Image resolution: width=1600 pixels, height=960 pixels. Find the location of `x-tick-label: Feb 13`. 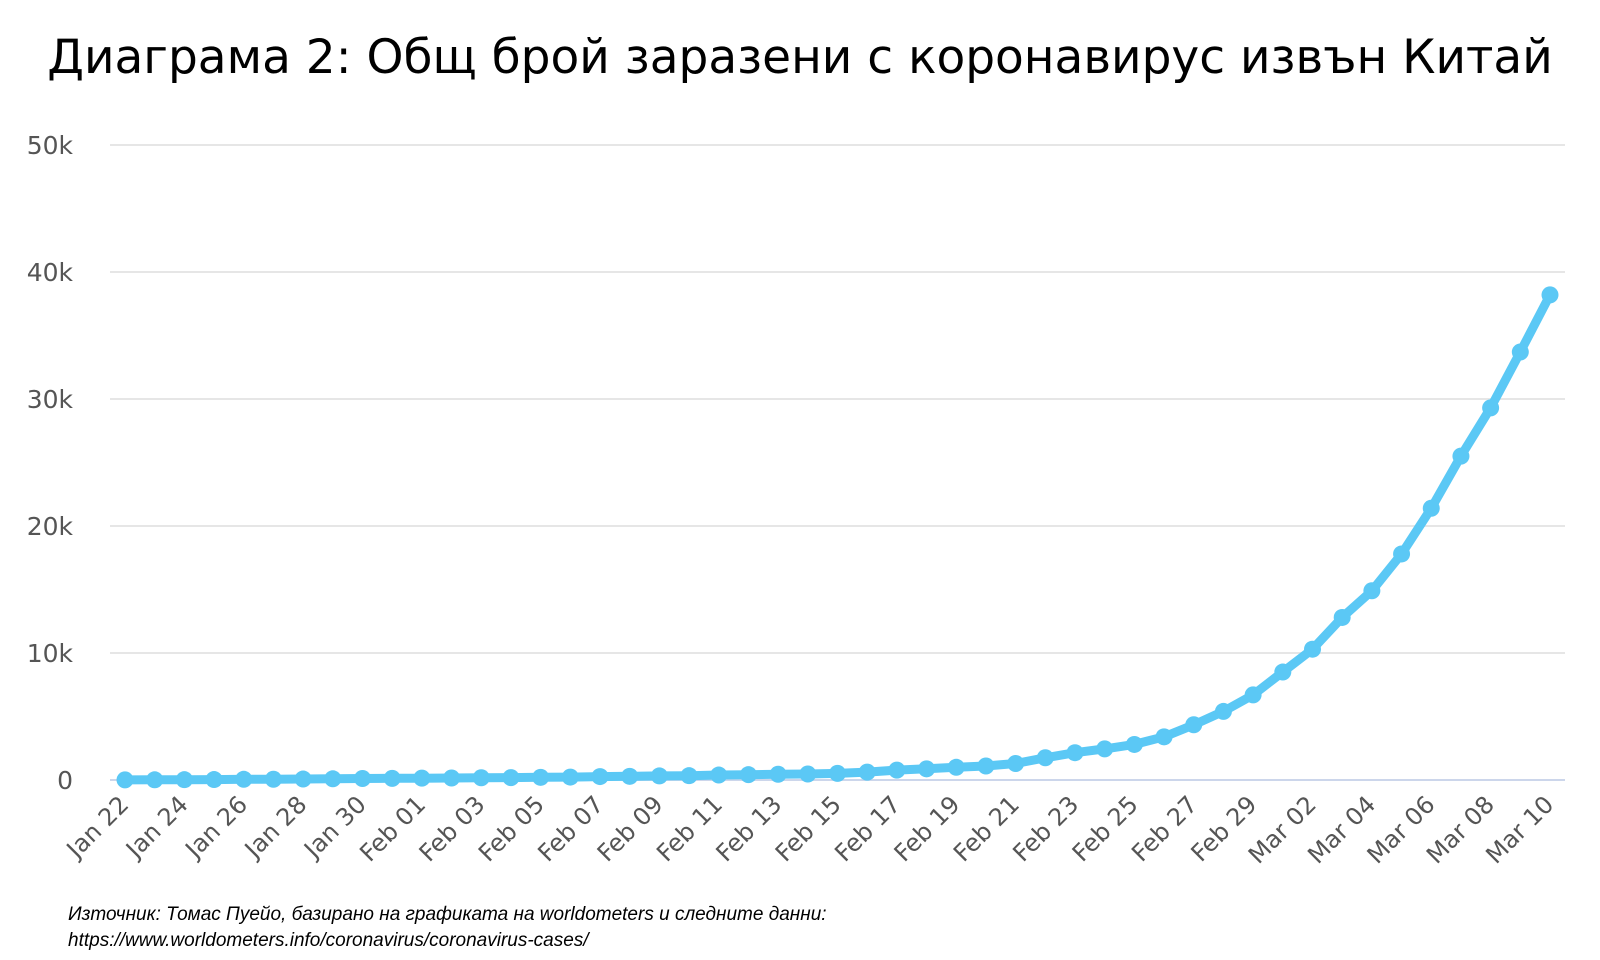

x-tick-label: Feb 13 is located at coordinates (749, 828).